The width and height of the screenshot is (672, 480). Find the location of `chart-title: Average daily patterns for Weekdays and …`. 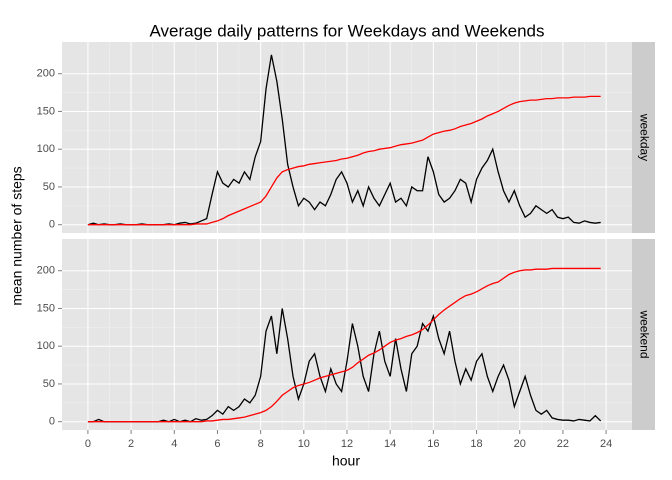

chart-title: Average daily patterns for Weekdays and … is located at coordinates (346, 30).